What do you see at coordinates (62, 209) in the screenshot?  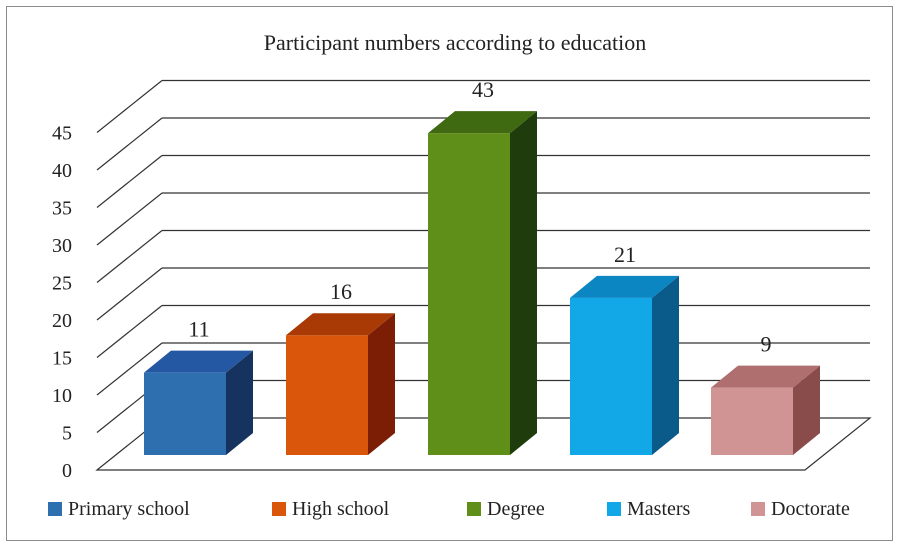 I see `y-tick-label: 35` at bounding box center [62, 209].